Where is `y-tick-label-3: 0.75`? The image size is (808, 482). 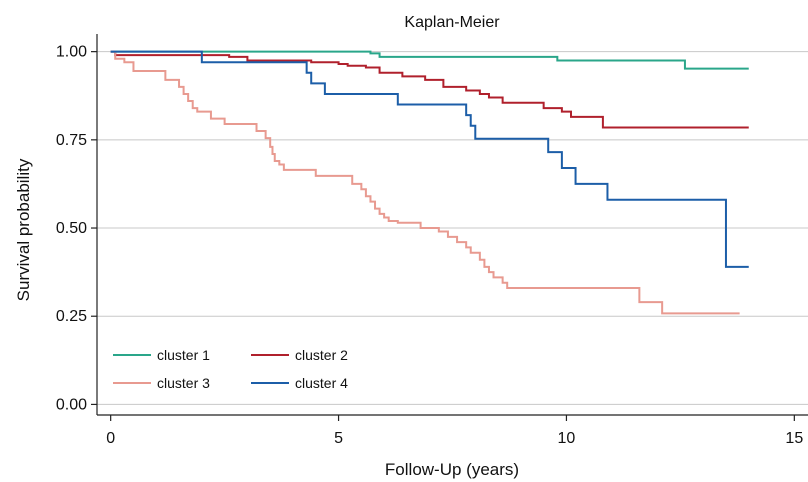
y-tick-label-3: 0.75 is located at coordinates (71, 140).